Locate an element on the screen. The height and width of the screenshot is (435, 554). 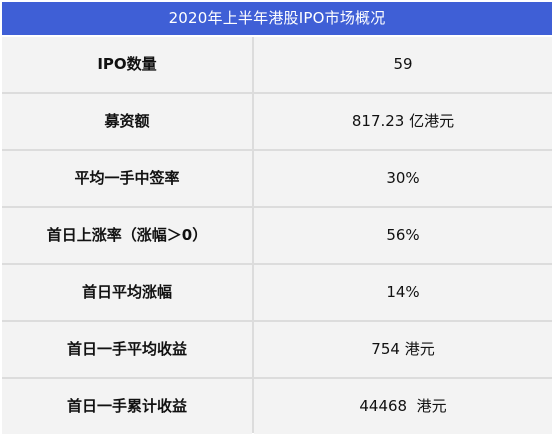
table-row: 首日一手平均收益 754 港元 is located at coordinates (277, 349).